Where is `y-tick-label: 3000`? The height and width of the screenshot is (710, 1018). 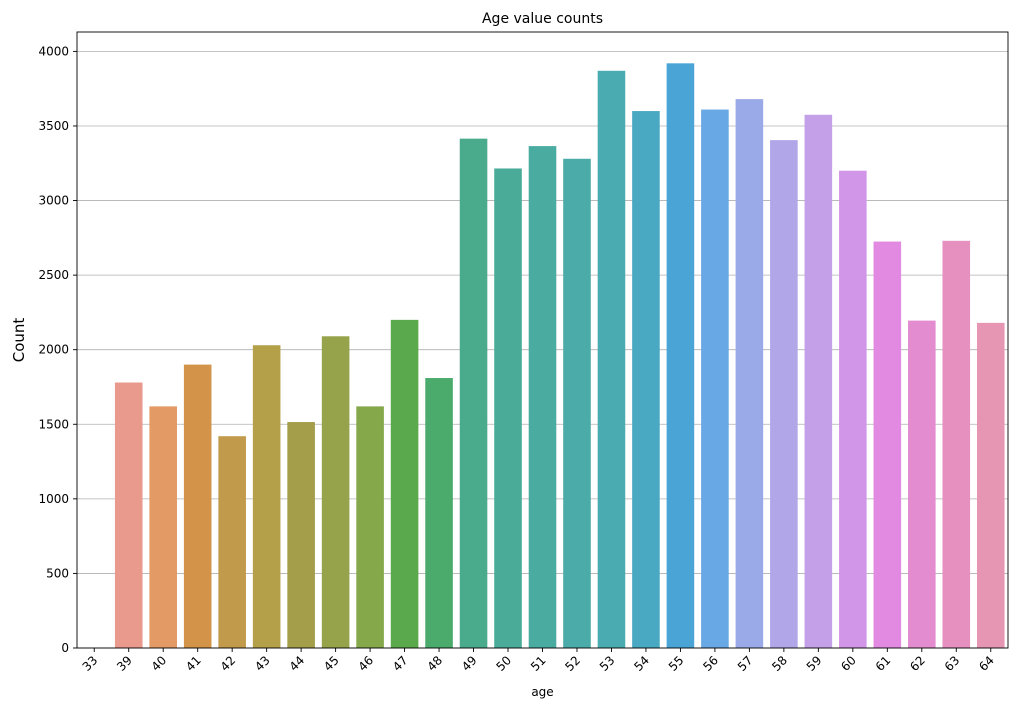
y-tick-label: 3000 is located at coordinates (53, 201).